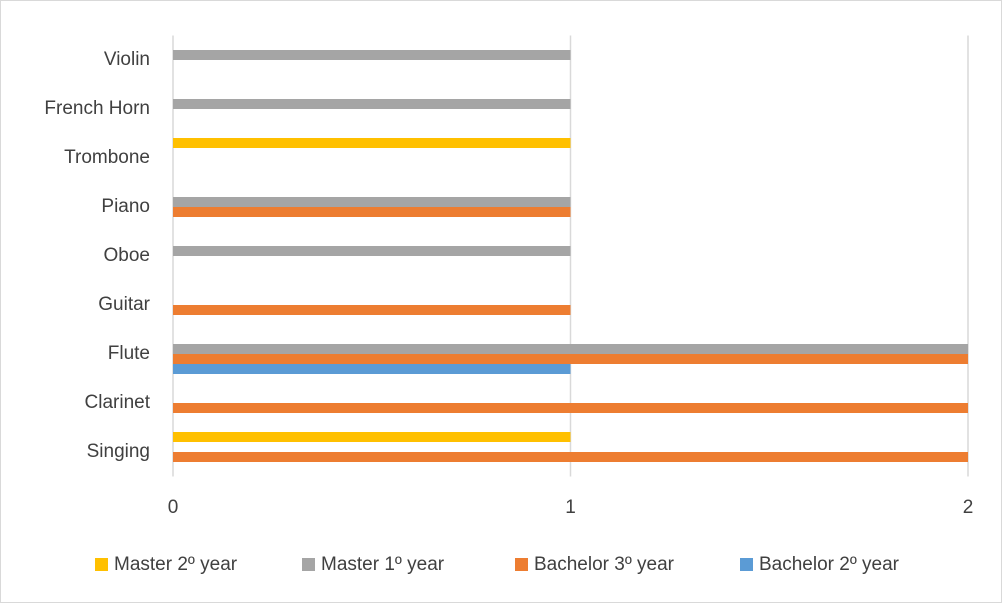 This screenshot has width=1003, height=609. I want to click on legend-label: Bachelor 3º year, so click(604, 564).